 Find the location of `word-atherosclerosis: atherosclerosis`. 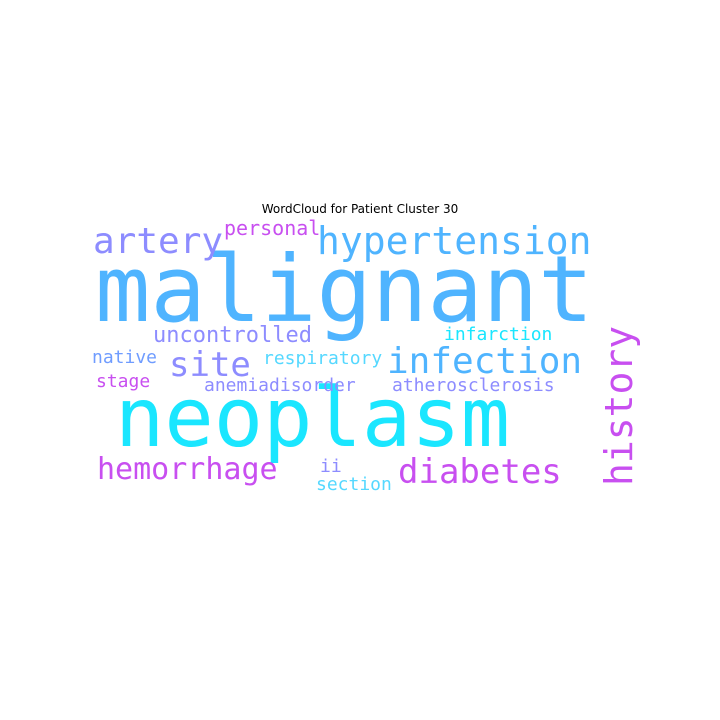

word-atherosclerosis: atherosclerosis is located at coordinates (473, 385).